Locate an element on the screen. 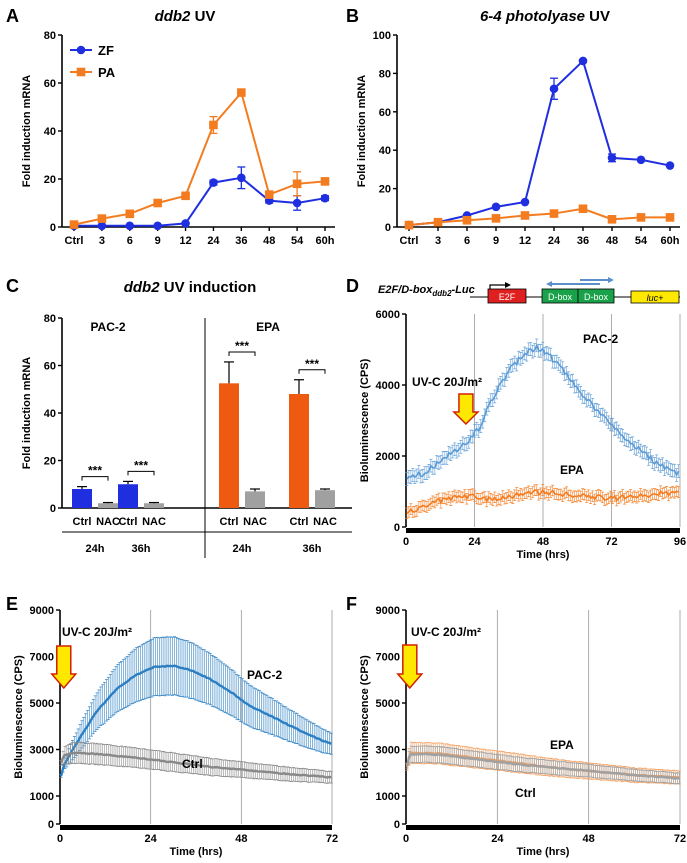 The width and height of the screenshot is (687, 863). y-tick-label: 6000 is located at coordinates (388, 315).